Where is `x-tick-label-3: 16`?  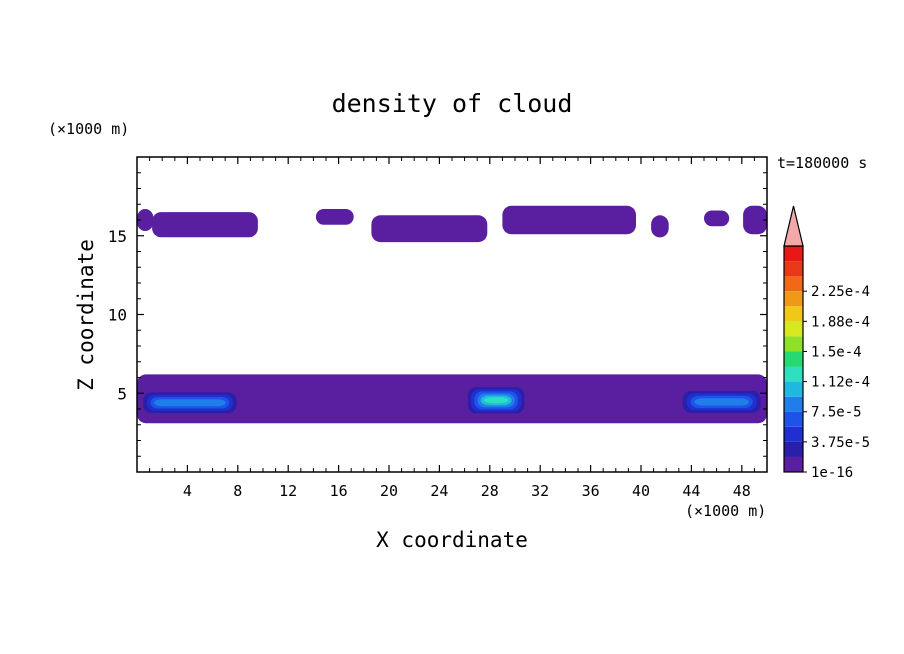 x-tick-label-3: 16 is located at coordinates (339, 491).